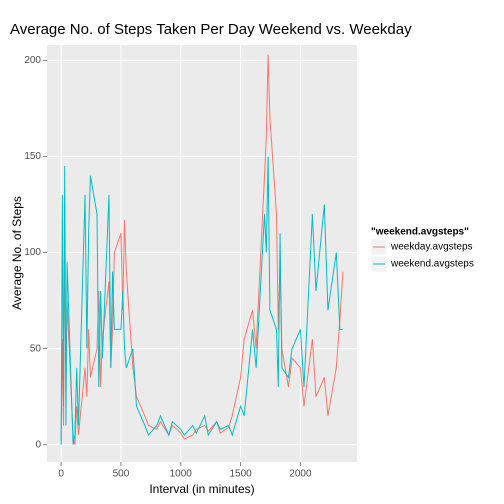  Describe the element at coordinates (32, 60) in the screenshot. I see `y-tick-label: 200` at that location.